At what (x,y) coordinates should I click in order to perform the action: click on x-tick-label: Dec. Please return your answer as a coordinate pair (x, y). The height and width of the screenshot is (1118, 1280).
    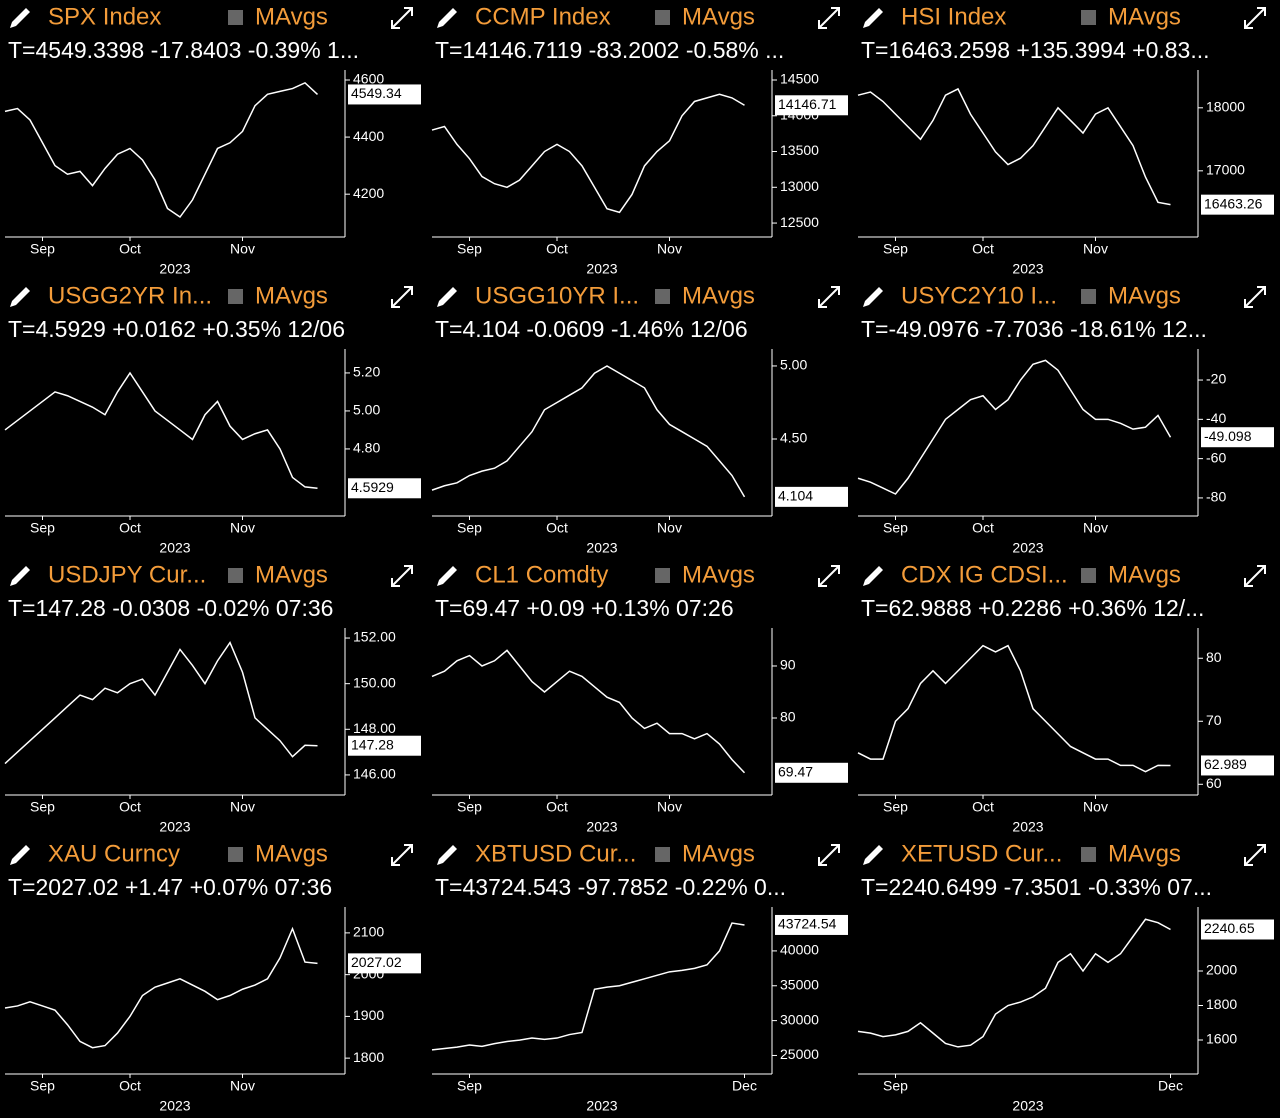
    Looking at the image, I should click on (1170, 1086).